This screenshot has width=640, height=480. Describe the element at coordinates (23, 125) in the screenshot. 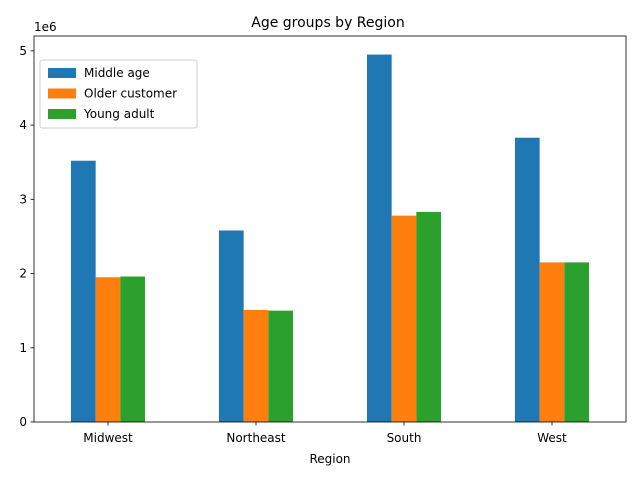

I see `y-tick-label: 4` at that location.